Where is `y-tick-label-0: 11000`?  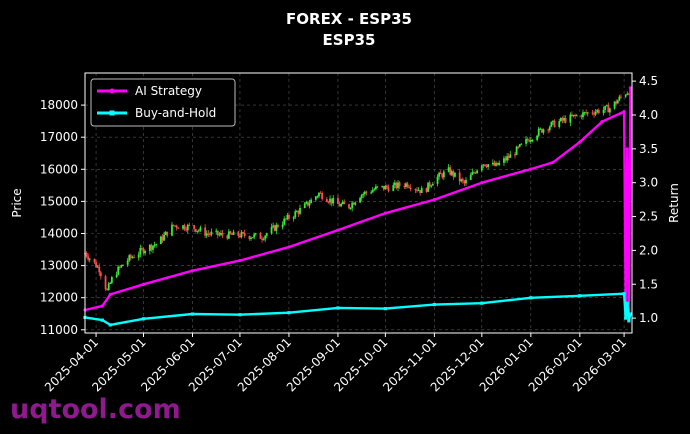
y-tick-label-0: 11000 is located at coordinates (59, 330).